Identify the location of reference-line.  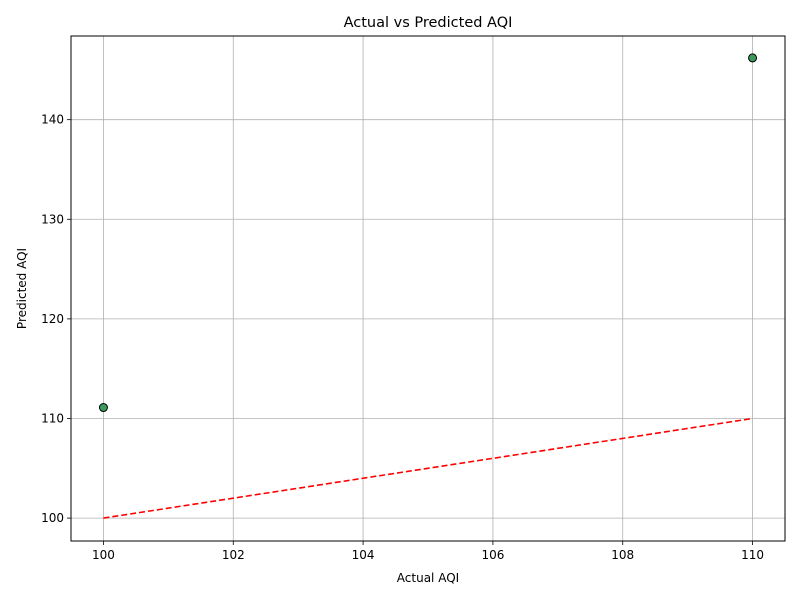
(428, 468).